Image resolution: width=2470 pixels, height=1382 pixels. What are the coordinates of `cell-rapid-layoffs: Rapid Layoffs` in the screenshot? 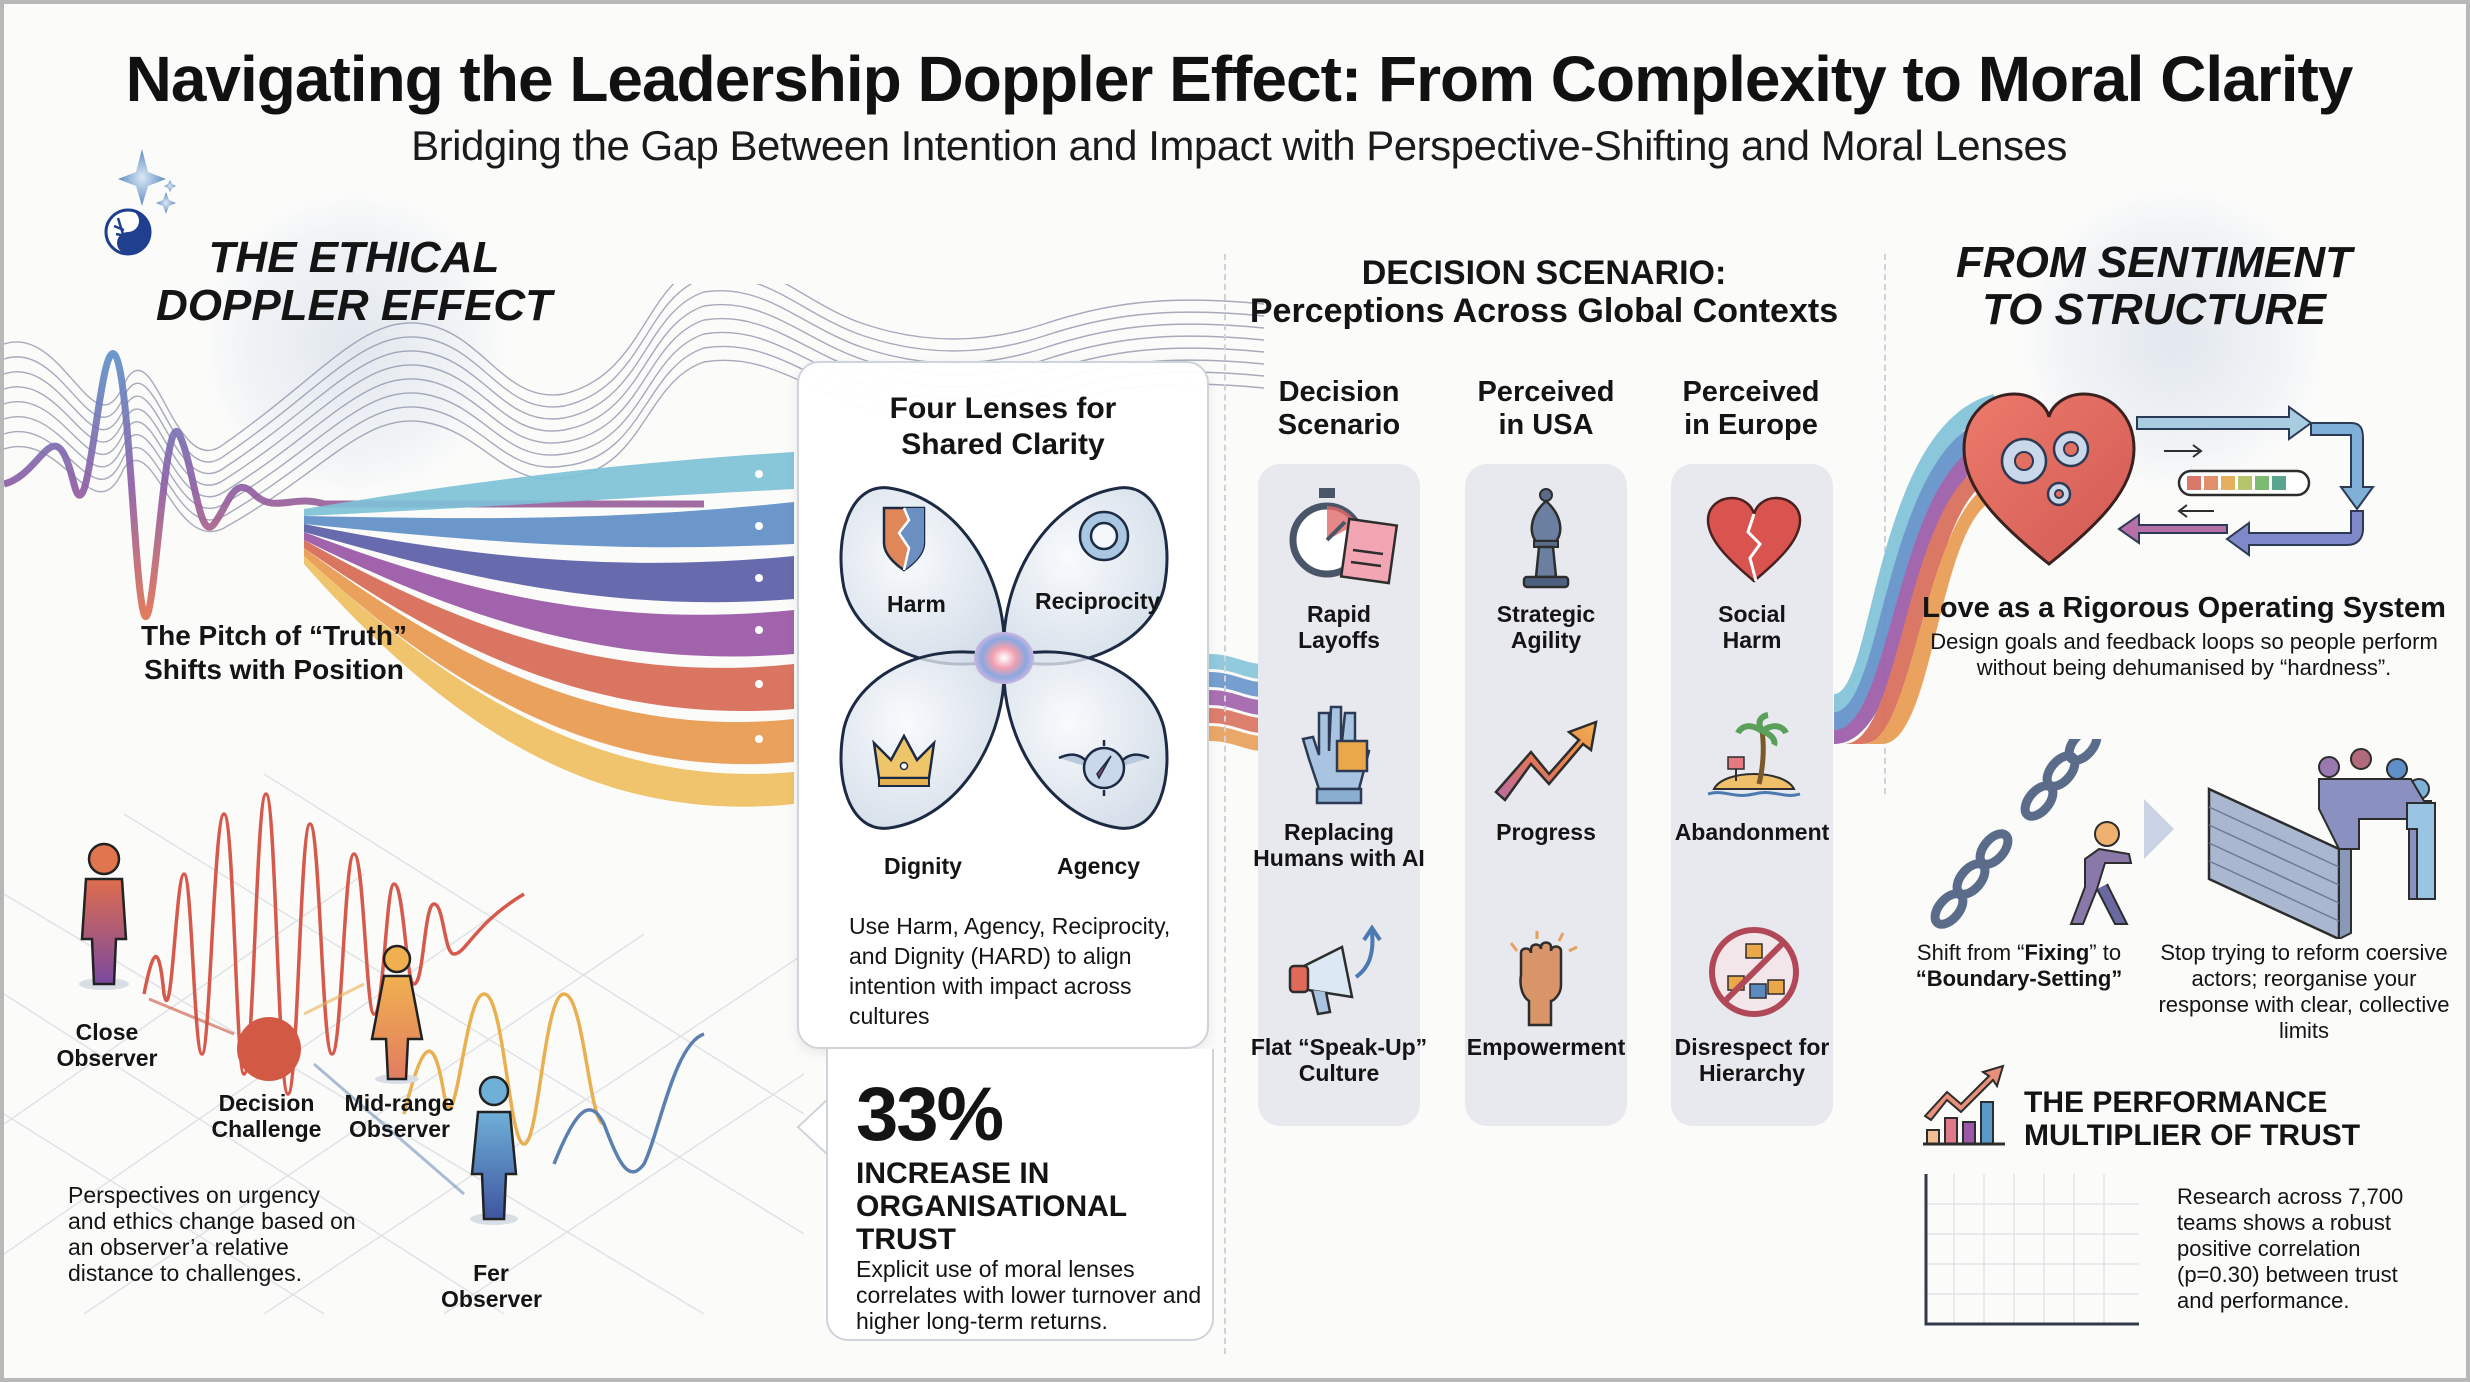 It's located at (1339, 627).